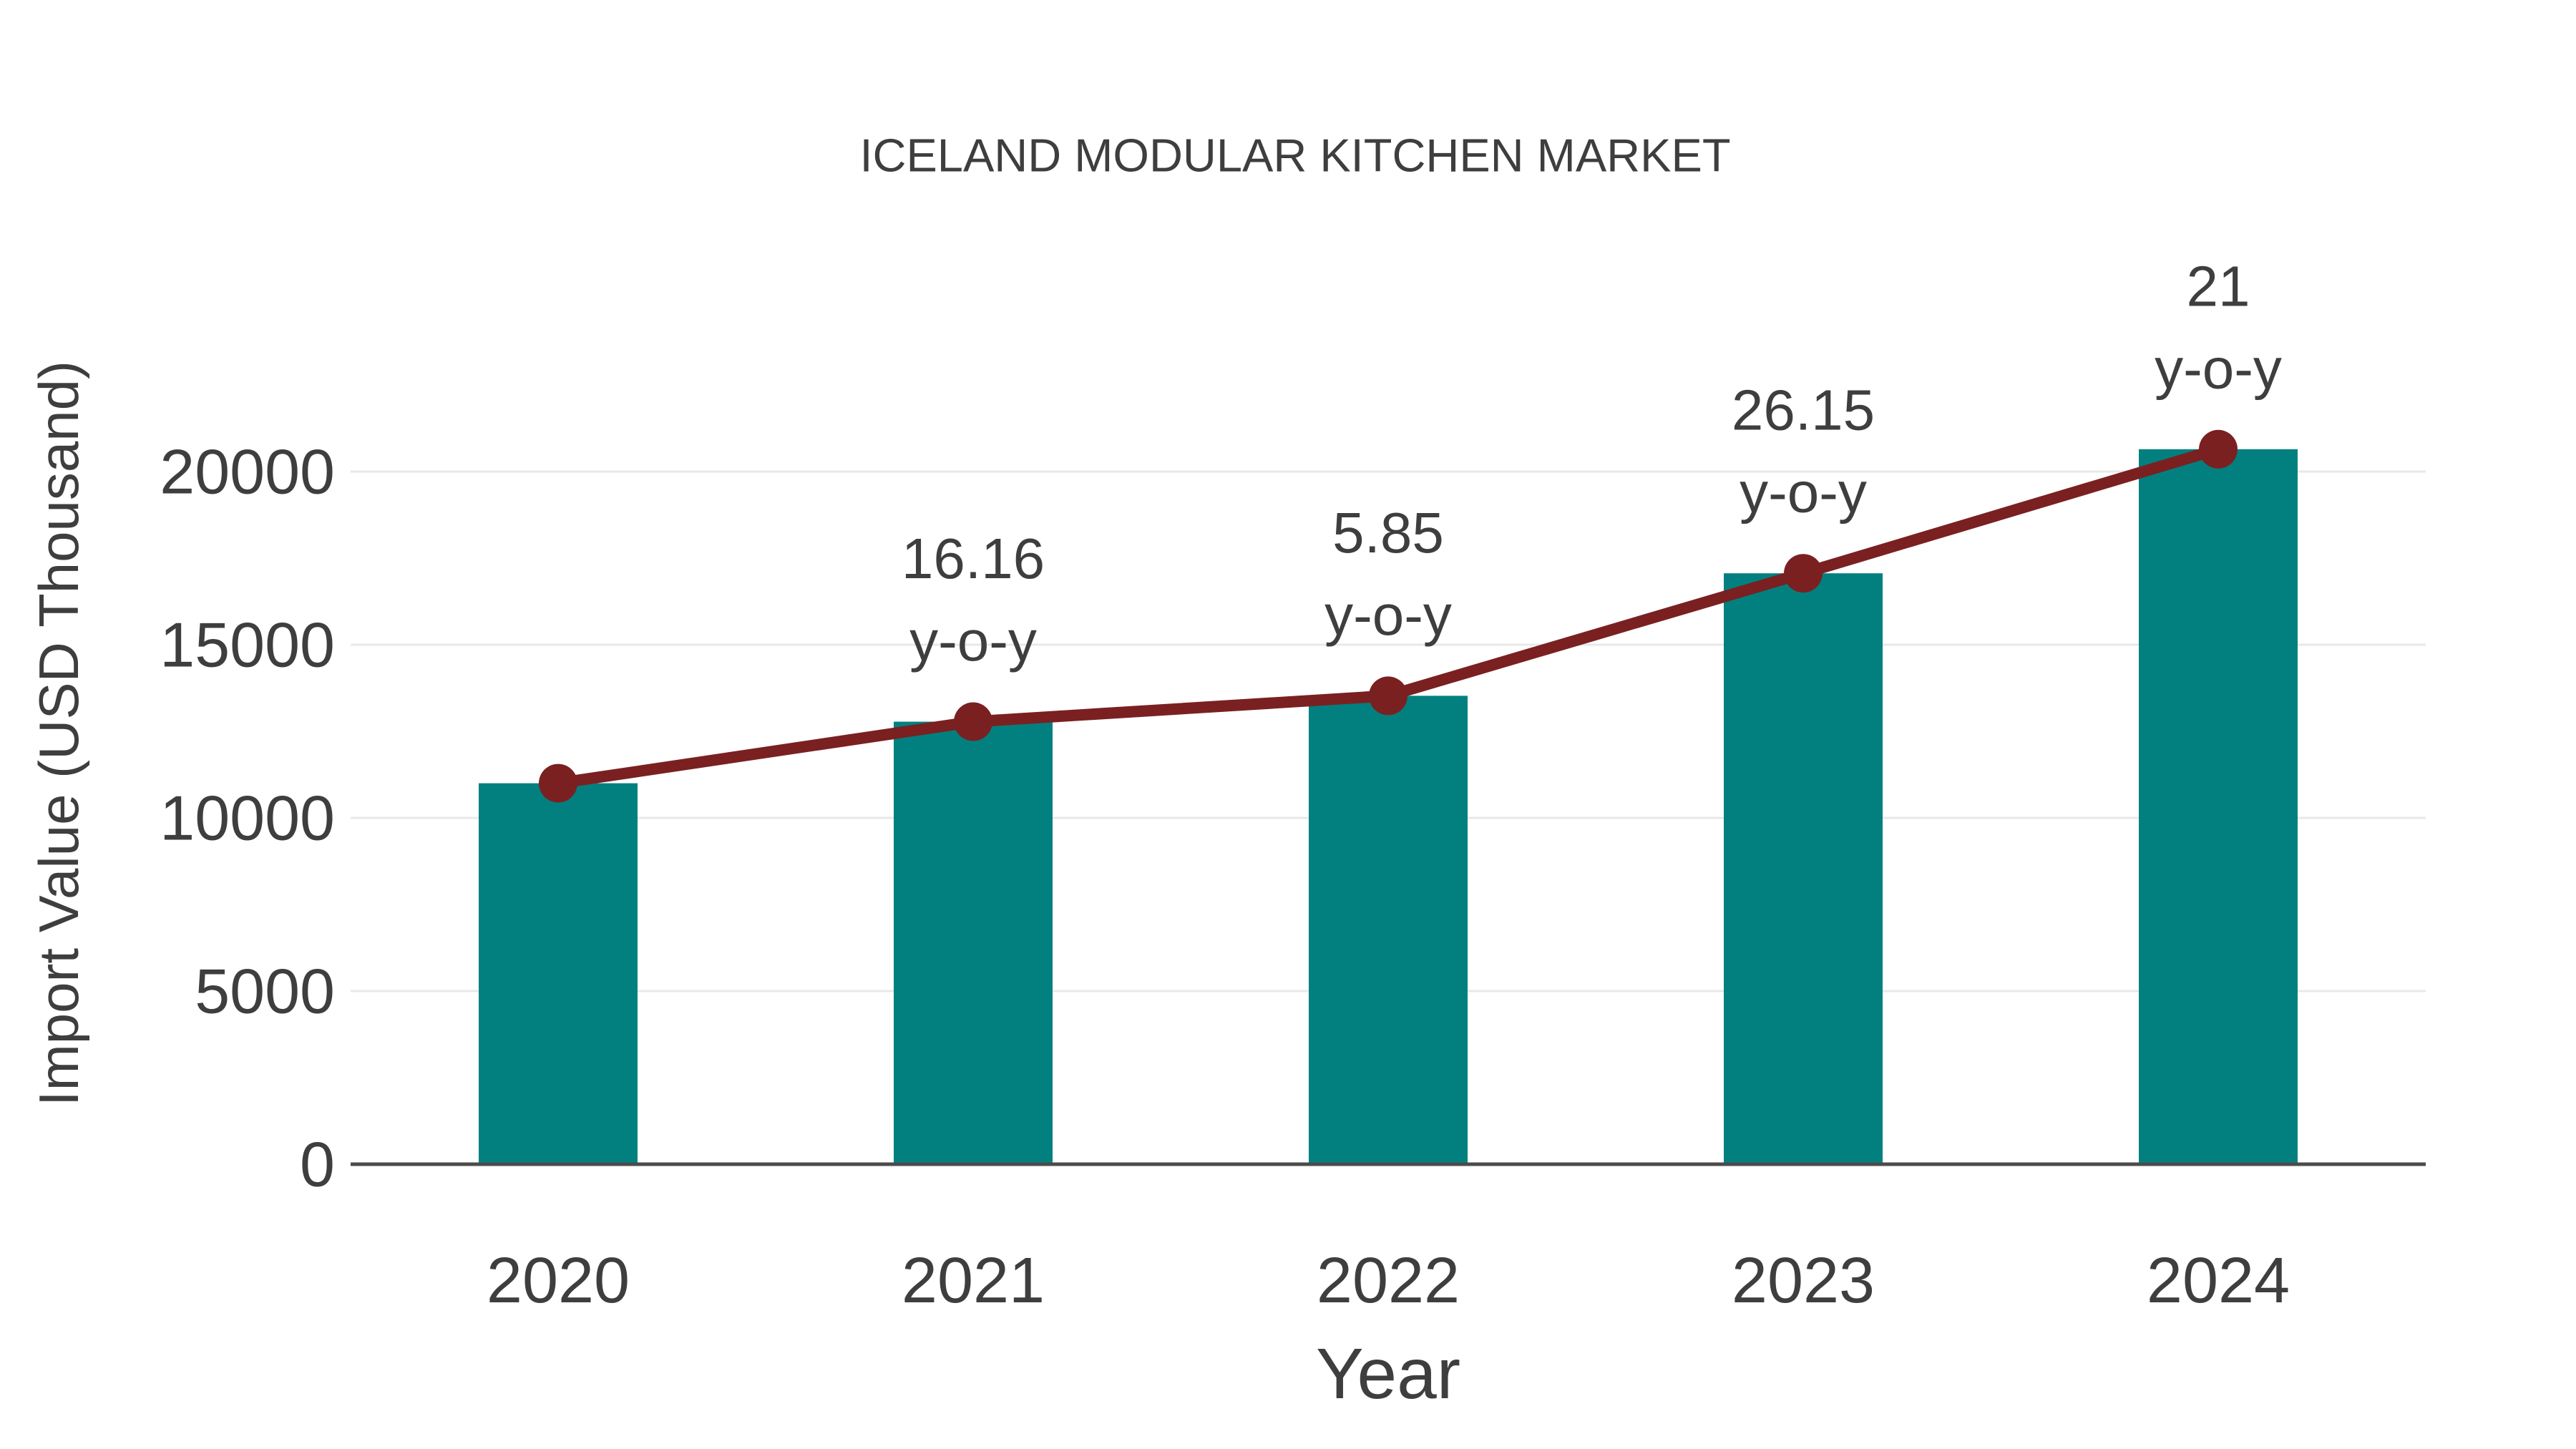 The image size is (2576, 1449). What do you see at coordinates (317, 1164) in the screenshot?
I see `y-tick-label-0: 0` at bounding box center [317, 1164].